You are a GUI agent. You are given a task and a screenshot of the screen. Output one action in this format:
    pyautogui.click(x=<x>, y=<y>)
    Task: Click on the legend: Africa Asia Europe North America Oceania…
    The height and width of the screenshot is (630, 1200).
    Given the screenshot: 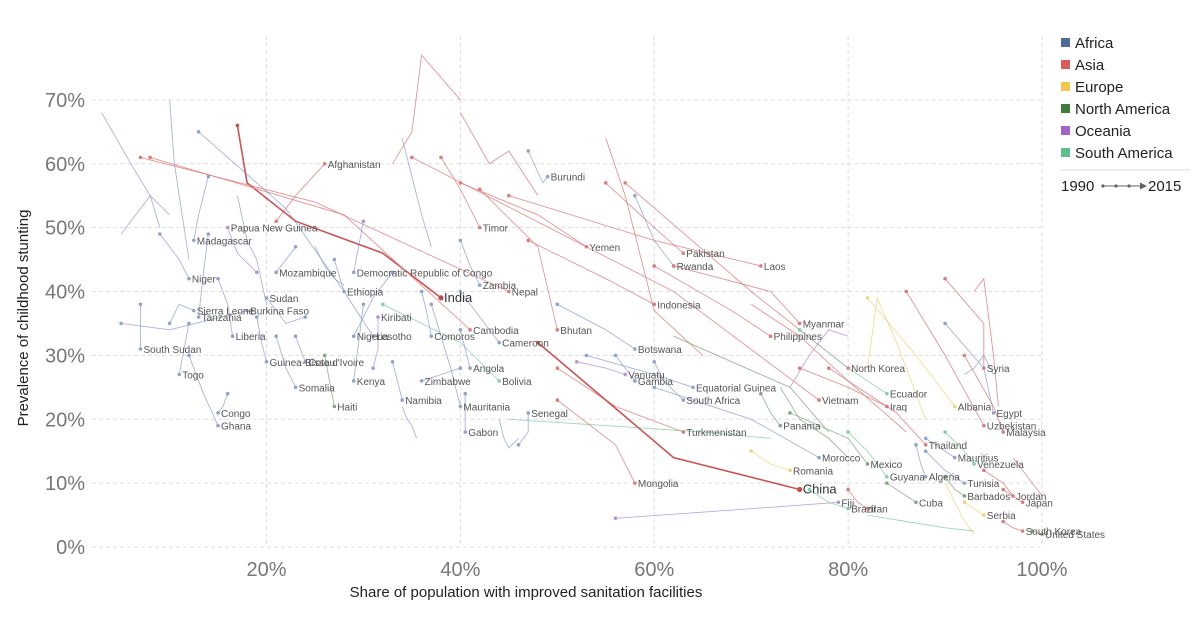 What is the action you would take?
    pyautogui.click(x=1125, y=115)
    